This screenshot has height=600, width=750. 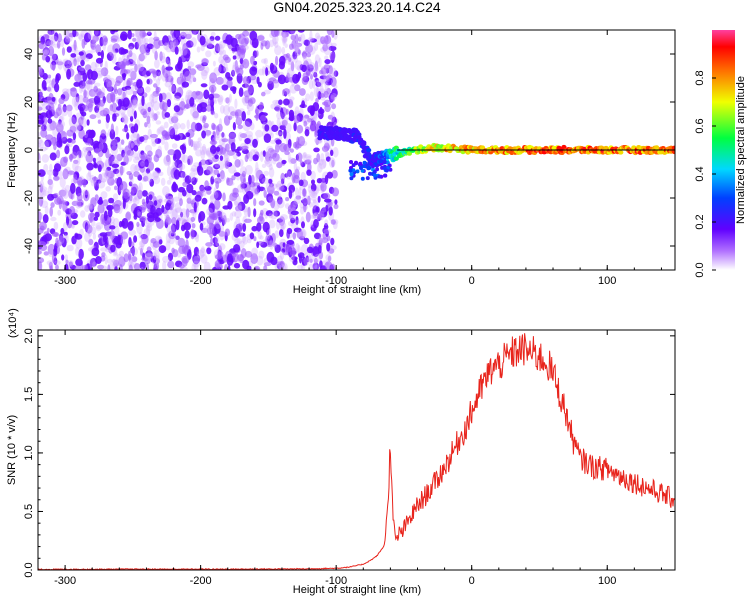 What do you see at coordinates (29, 150) in the screenshot?
I see `y-tick-label: 0` at bounding box center [29, 150].